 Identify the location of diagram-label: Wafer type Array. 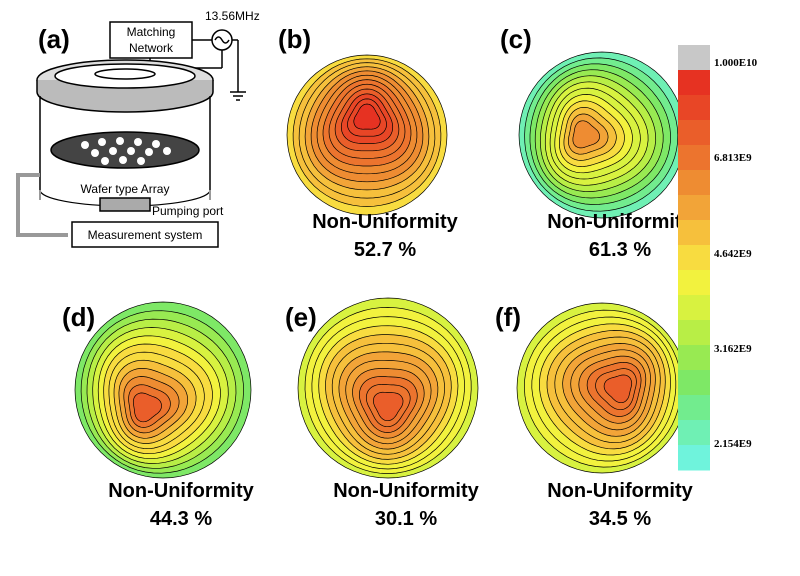
(125, 189).